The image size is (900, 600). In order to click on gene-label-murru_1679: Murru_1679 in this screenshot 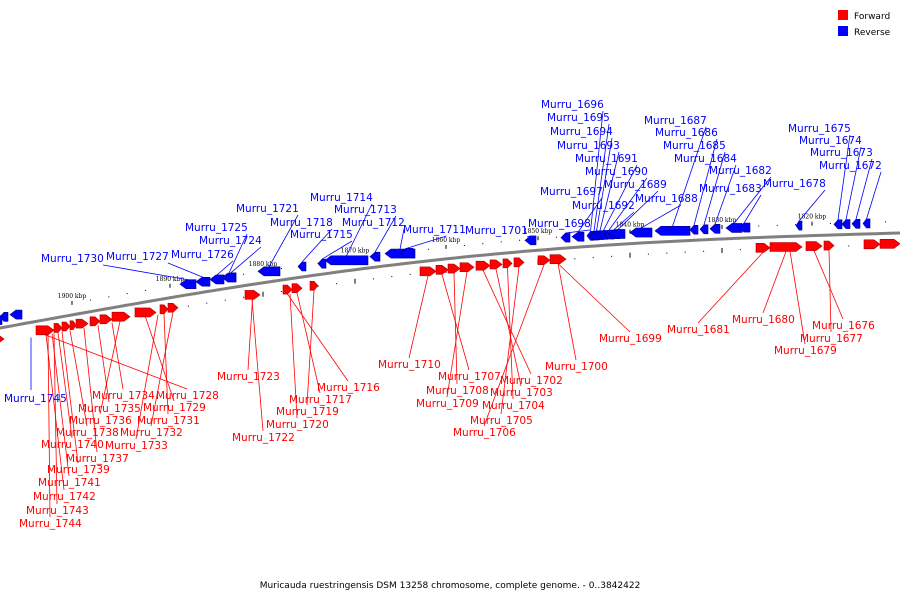, I will do `click(805, 351)`.